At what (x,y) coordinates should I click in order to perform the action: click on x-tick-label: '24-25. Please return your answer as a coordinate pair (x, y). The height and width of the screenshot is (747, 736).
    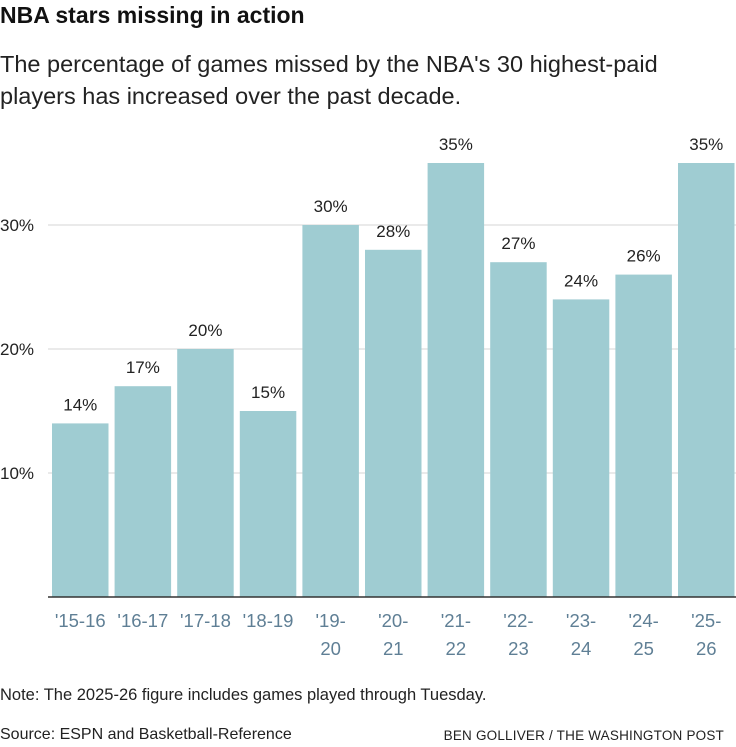
    Looking at the image, I should click on (644, 634).